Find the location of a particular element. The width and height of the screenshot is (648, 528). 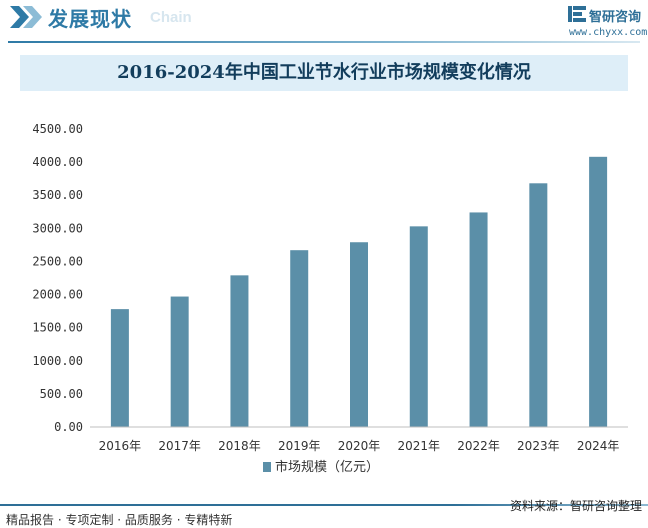

x-tick-label: 2024年 is located at coordinates (598, 446).